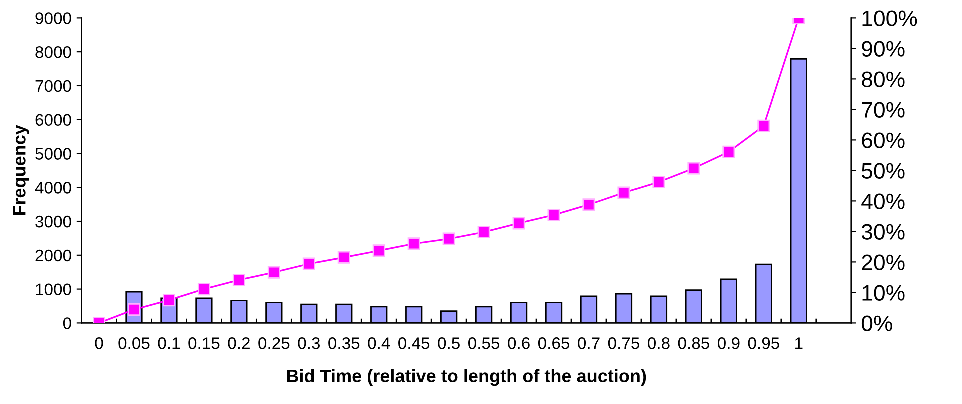 The height and width of the screenshot is (404, 962). Describe the element at coordinates (883, 262) in the screenshot. I see `y2-tick-label: 20%` at that location.